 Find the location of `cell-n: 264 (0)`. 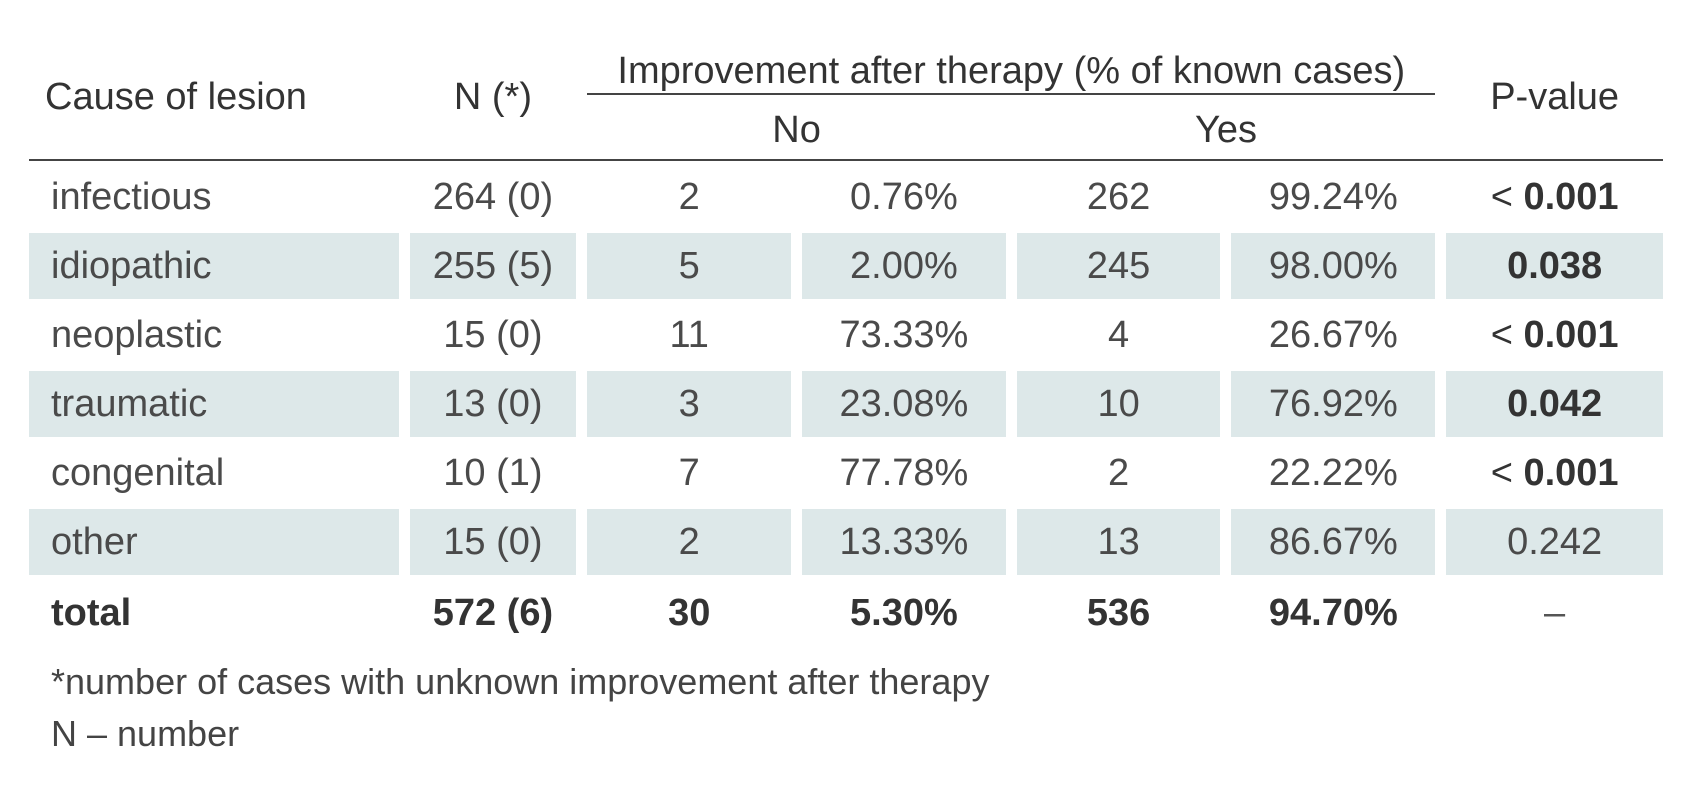

cell-n: 264 (0) is located at coordinates (493, 195).